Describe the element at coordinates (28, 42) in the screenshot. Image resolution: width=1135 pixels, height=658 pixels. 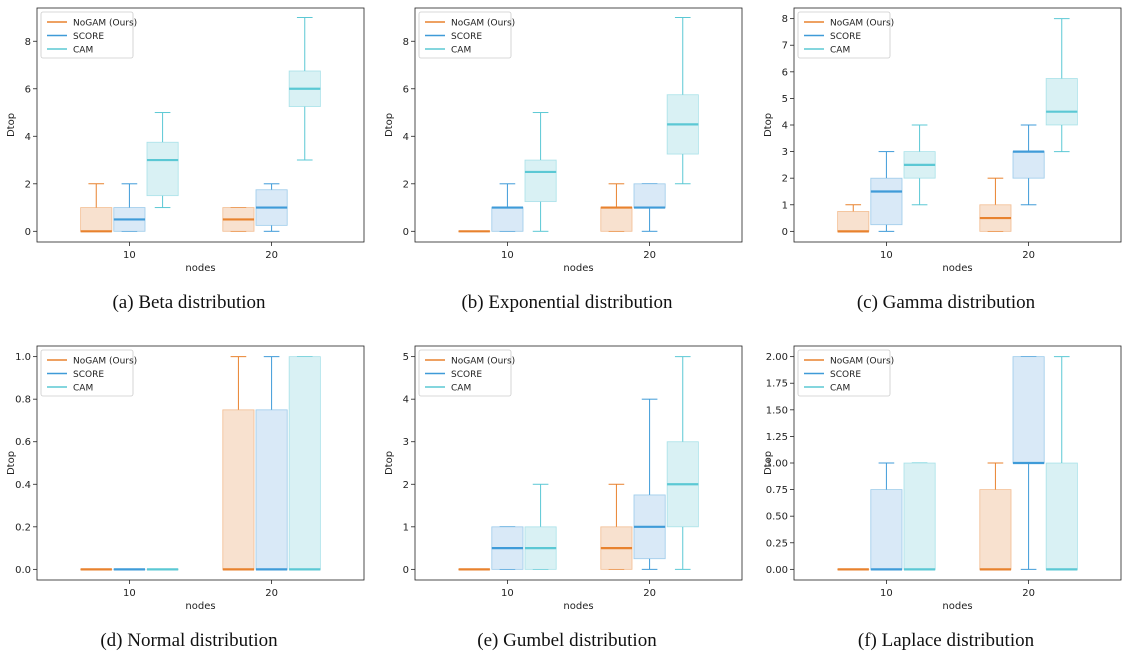
I see `y-tick-label: 8` at that location.